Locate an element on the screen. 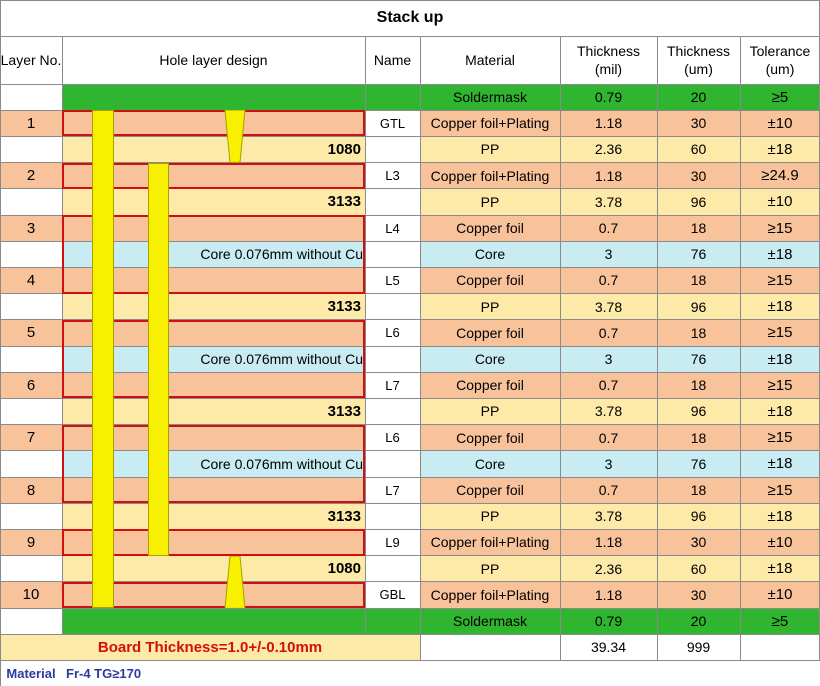 The image size is (820, 686). layer-no-cell: 3 is located at coordinates (31, 228).